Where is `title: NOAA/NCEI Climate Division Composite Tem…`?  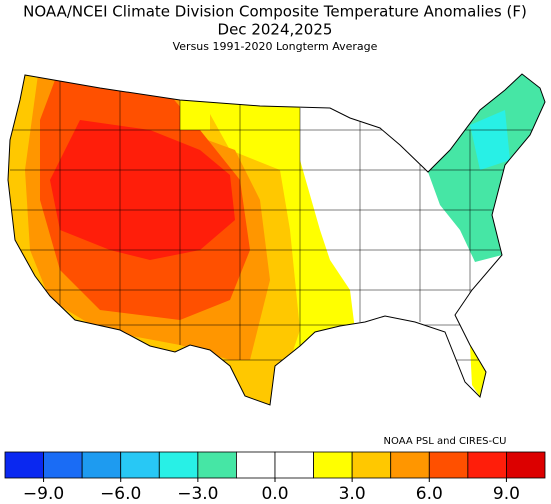 title: NOAA/NCEI Climate Division Composite Tem… is located at coordinates (275, 12).